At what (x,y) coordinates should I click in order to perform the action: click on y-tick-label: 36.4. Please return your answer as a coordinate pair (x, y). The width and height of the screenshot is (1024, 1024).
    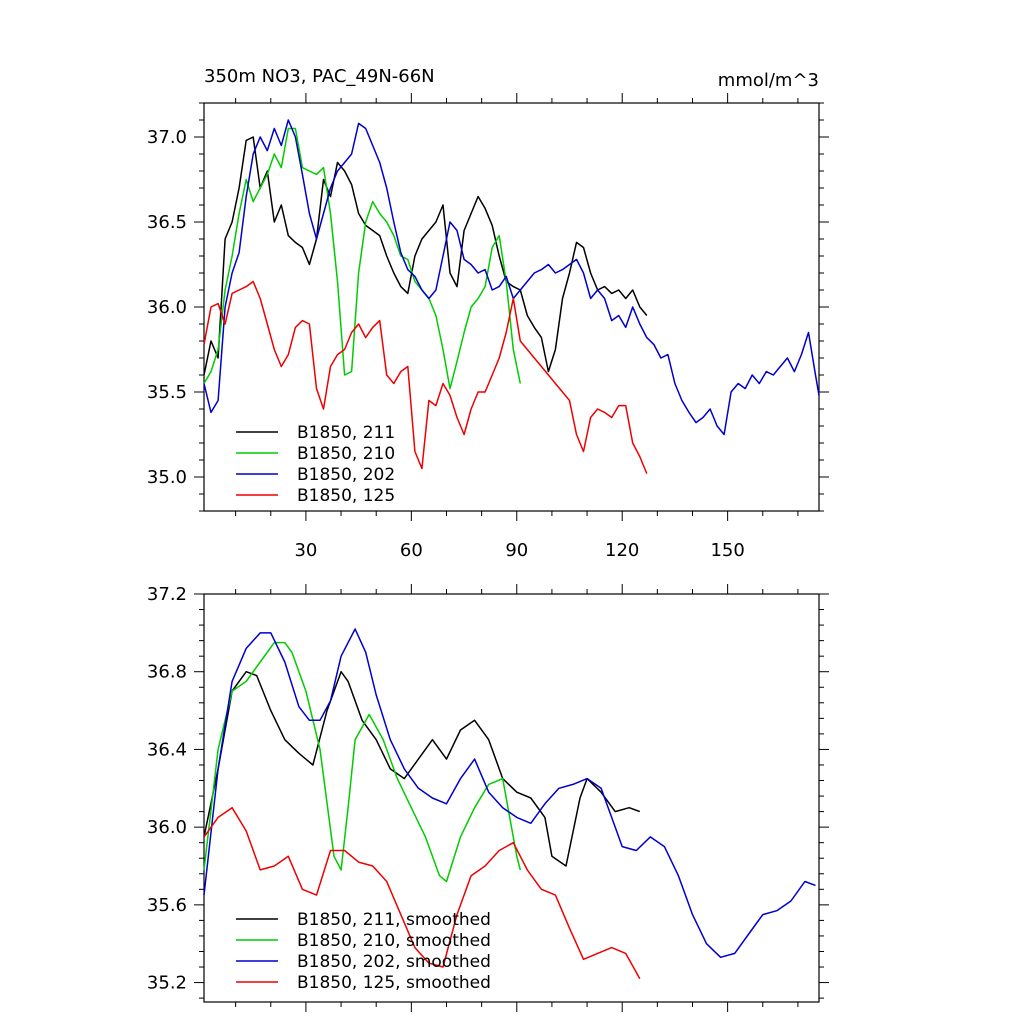
    Looking at the image, I should click on (167, 749).